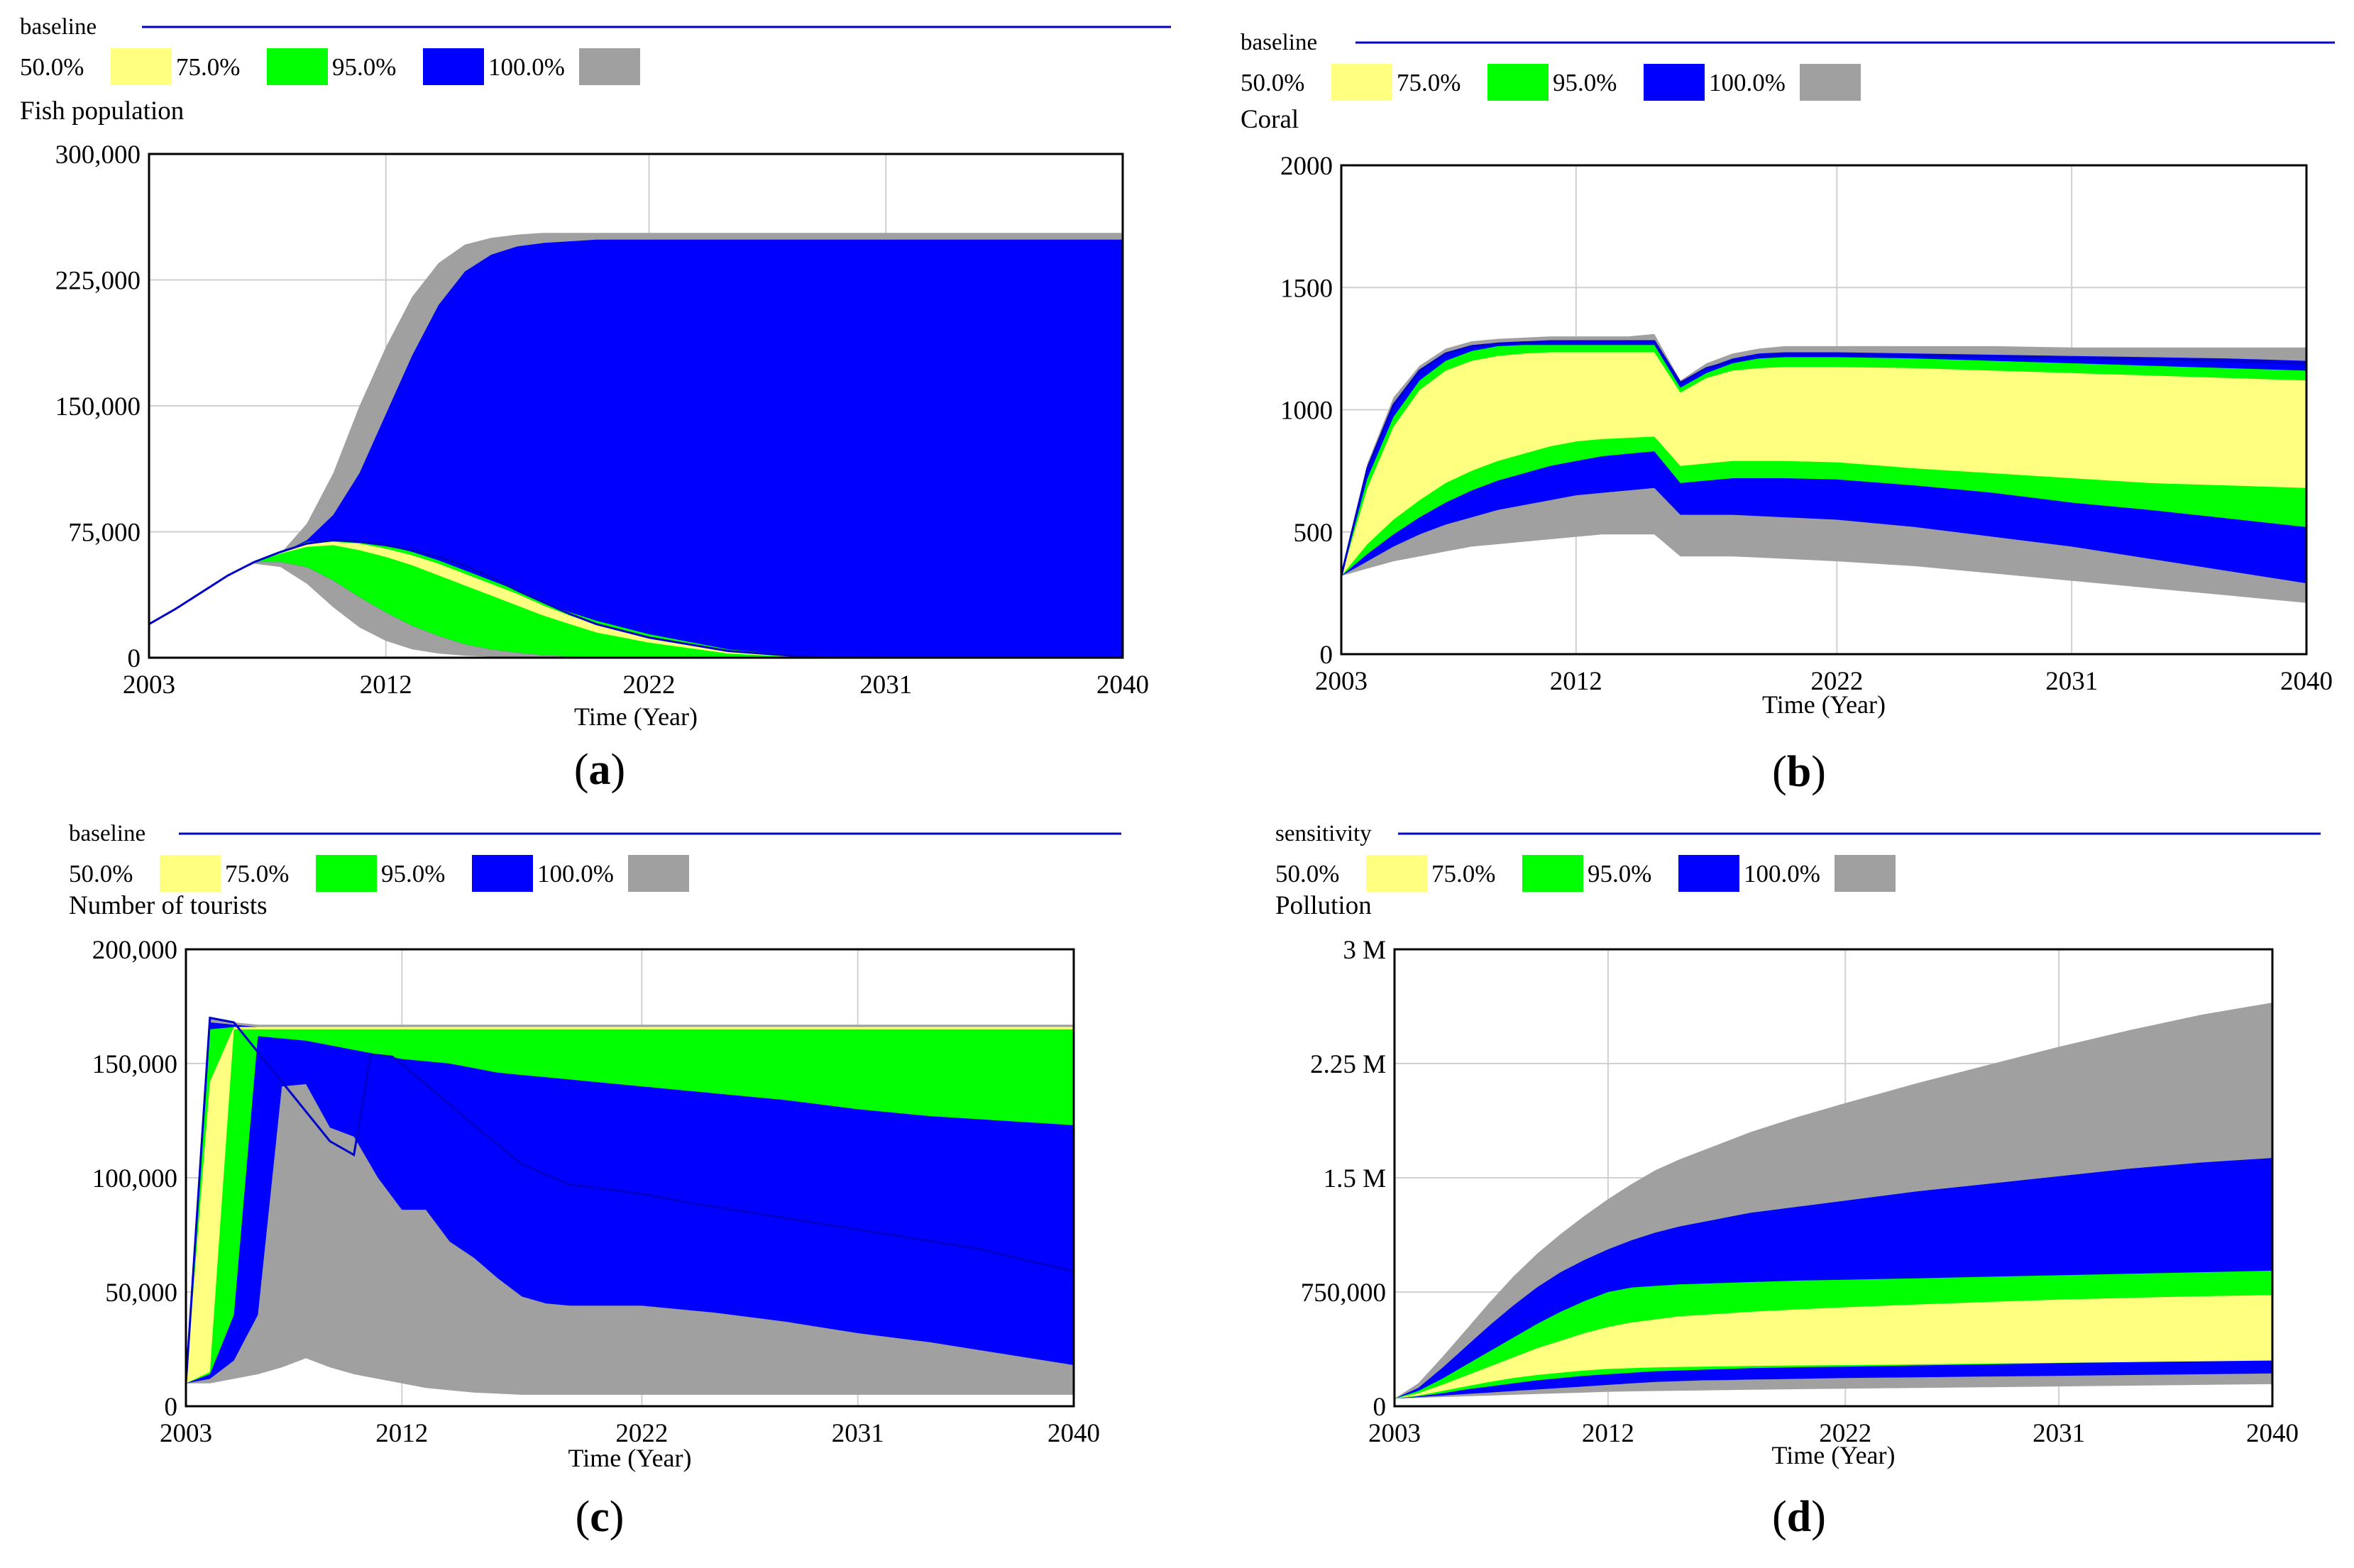 This screenshot has width=2354, height=1568. Describe the element at coordinates (1270, 119) in the screenshot. I see `y-axis-label: Coral` at that location.